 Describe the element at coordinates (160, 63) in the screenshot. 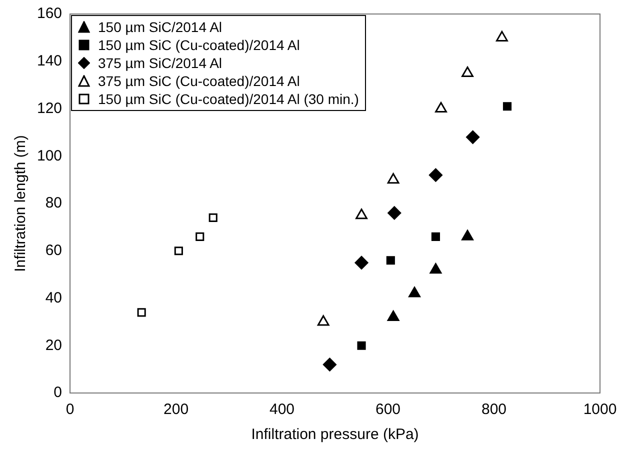

I see `legend-label: 375 µm SiC/2014 Al` at that location.